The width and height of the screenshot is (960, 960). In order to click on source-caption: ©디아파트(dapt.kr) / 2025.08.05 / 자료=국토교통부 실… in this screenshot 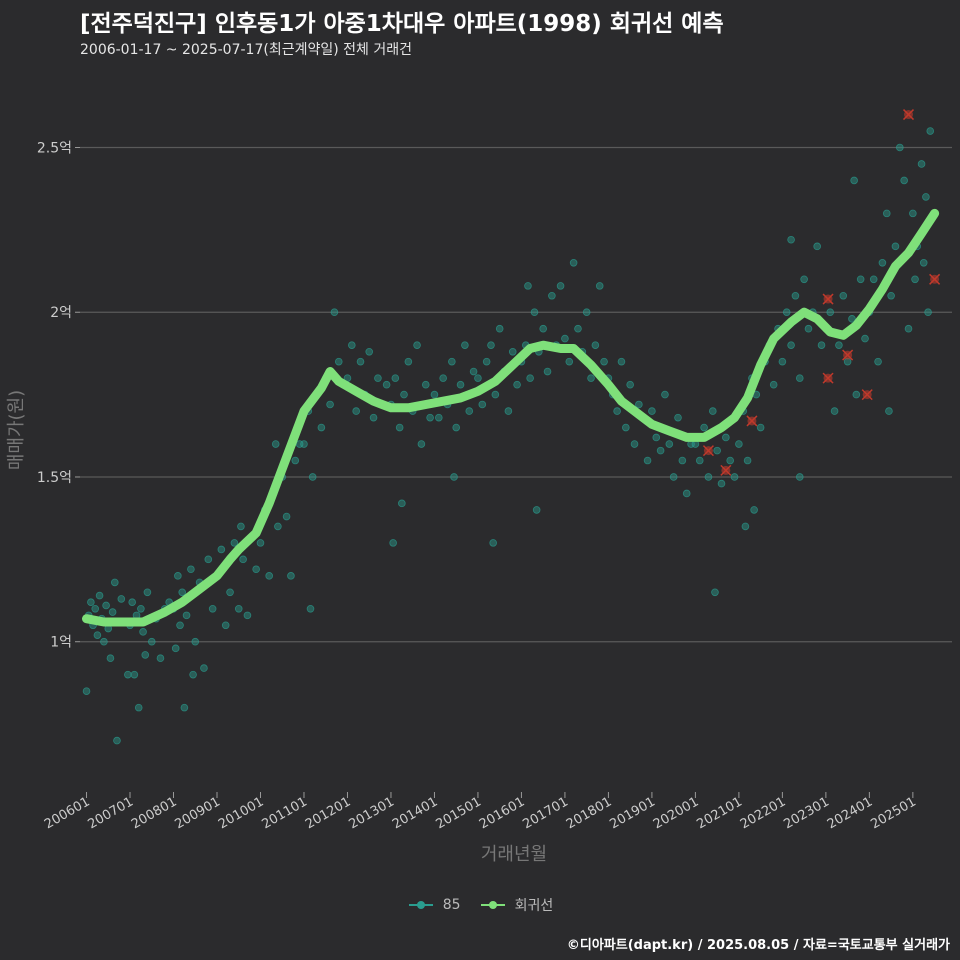, I will do `click(758, 945)`.